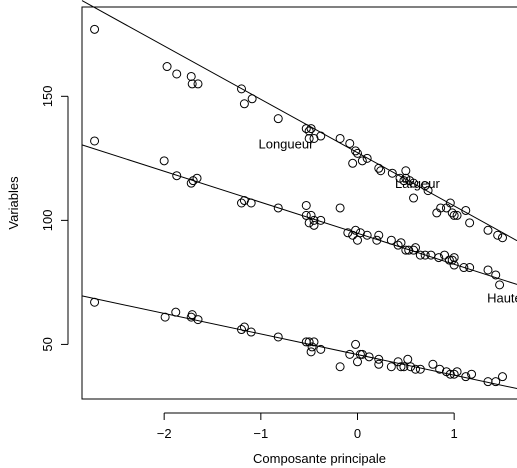 This screenshot has height=468, width=517. What do you see at coordinates (319, 458) in the screenshot?
I see `x-axis-title: Composante principale` at bounding box center [319, 458].